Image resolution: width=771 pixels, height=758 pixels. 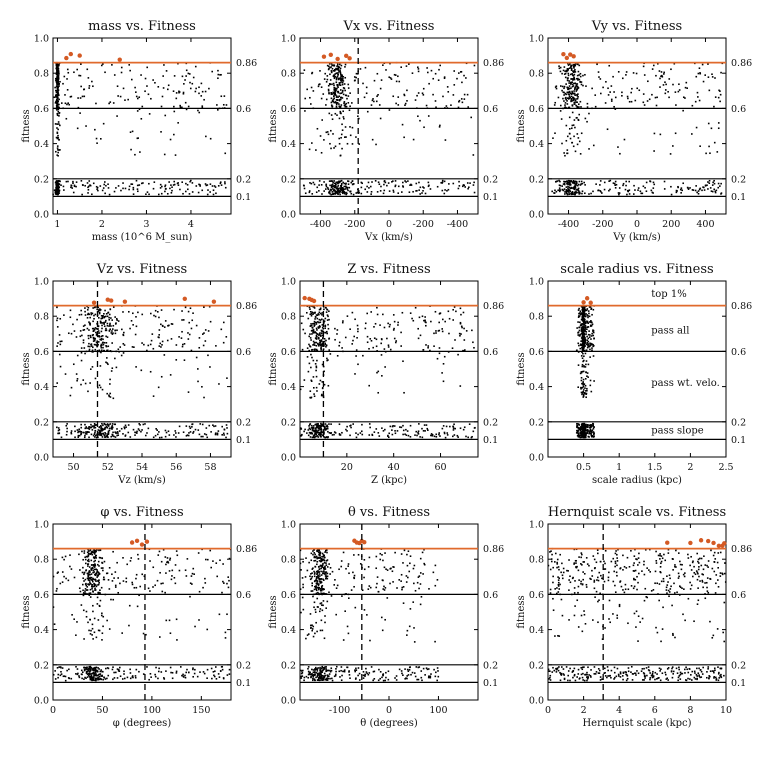 What do you see at coordinates (288, 215) in the screenshot?
I see `y-tick-label: 0.0` at bounding box center [288, 215].